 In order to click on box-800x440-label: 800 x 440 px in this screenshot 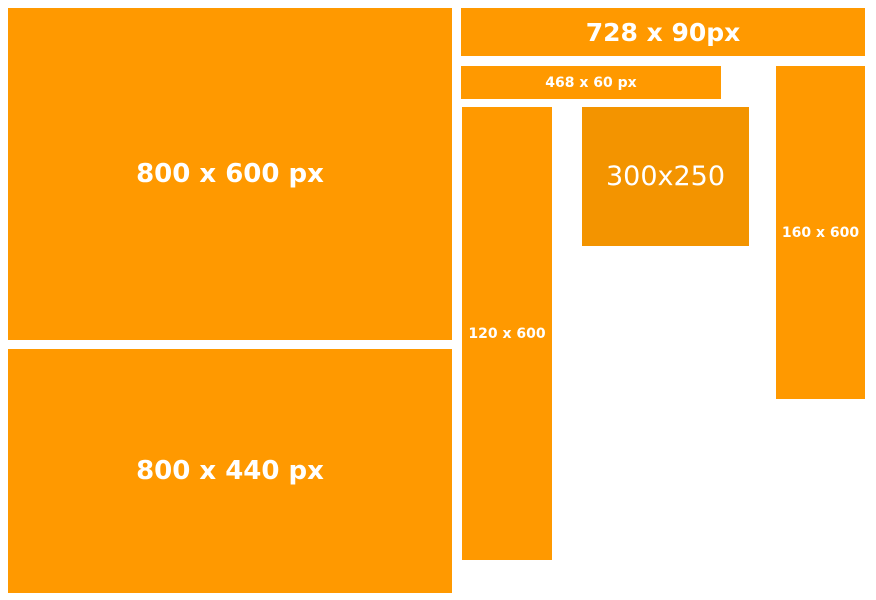, I will do `click(230, 471)`.